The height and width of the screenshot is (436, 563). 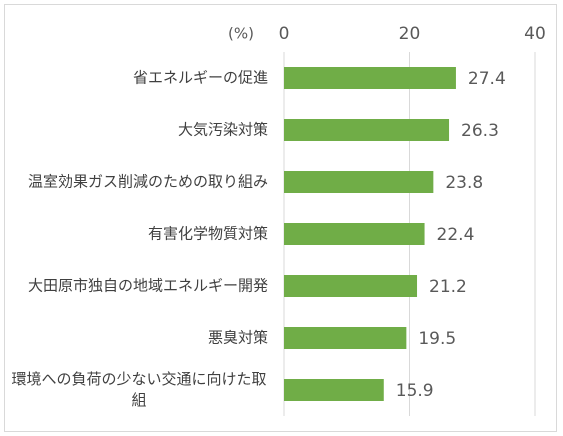 What do you see at coordinates (241, 34) in the screenshot?
I see `unit-label: (%)` at bounding box center [241, 34].